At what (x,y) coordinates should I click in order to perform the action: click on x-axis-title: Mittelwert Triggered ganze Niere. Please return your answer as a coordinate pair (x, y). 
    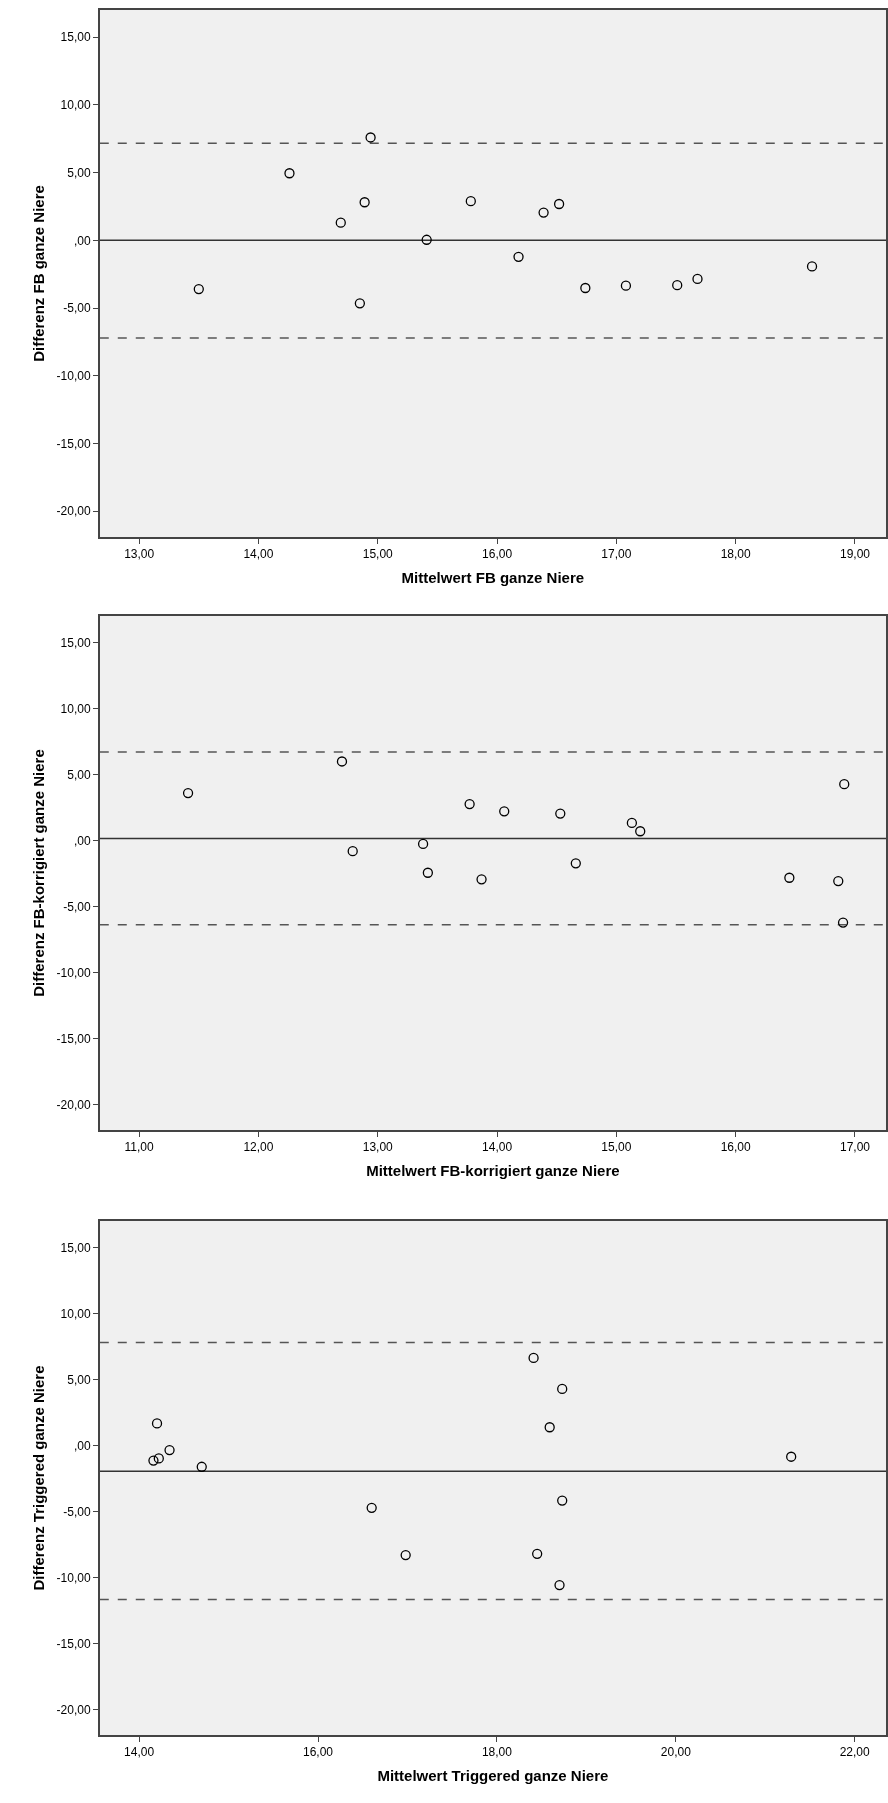
    Looking at the image, I should click on (493, 1775).